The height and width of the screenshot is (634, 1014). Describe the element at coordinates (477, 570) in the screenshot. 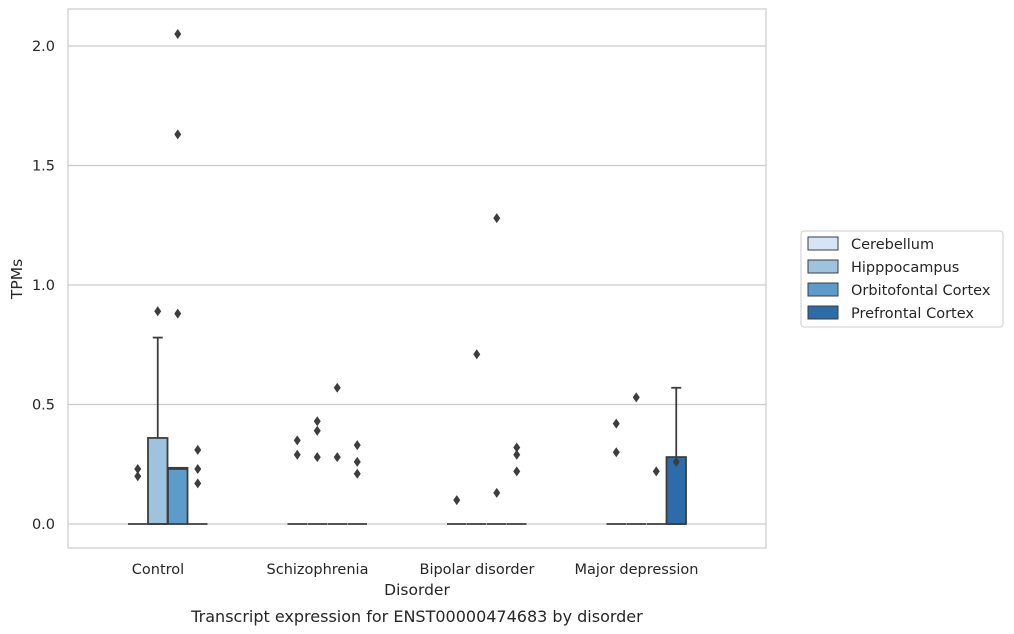

I see `x-tick-label: Bipolar disorder` at that location.